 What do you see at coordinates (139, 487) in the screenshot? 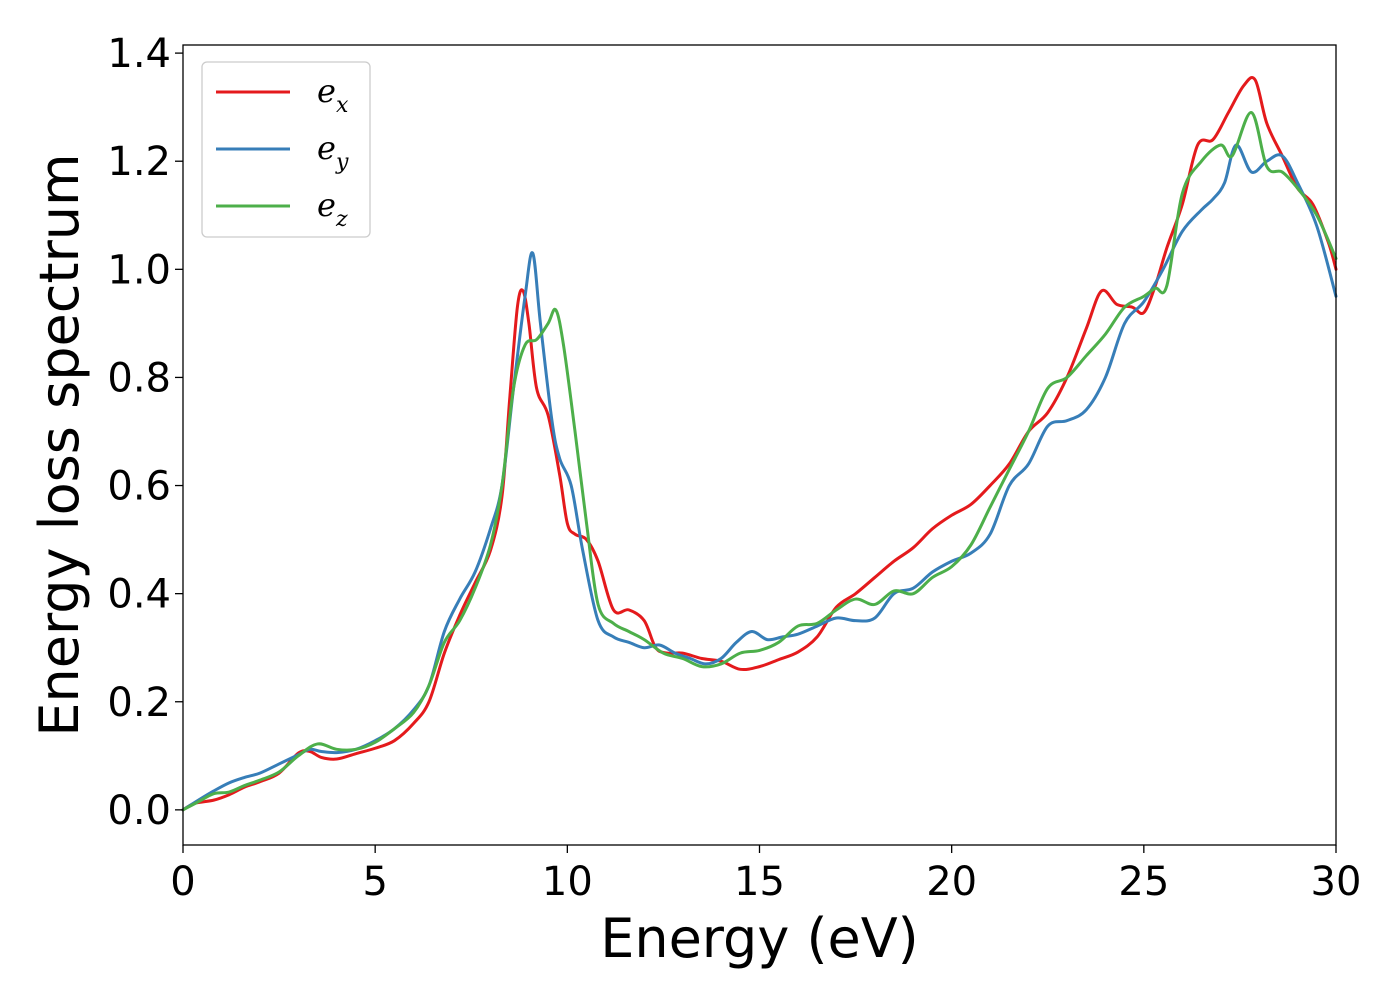
I see `y-tick-label: 0.6` at bounding box center [139, 487].